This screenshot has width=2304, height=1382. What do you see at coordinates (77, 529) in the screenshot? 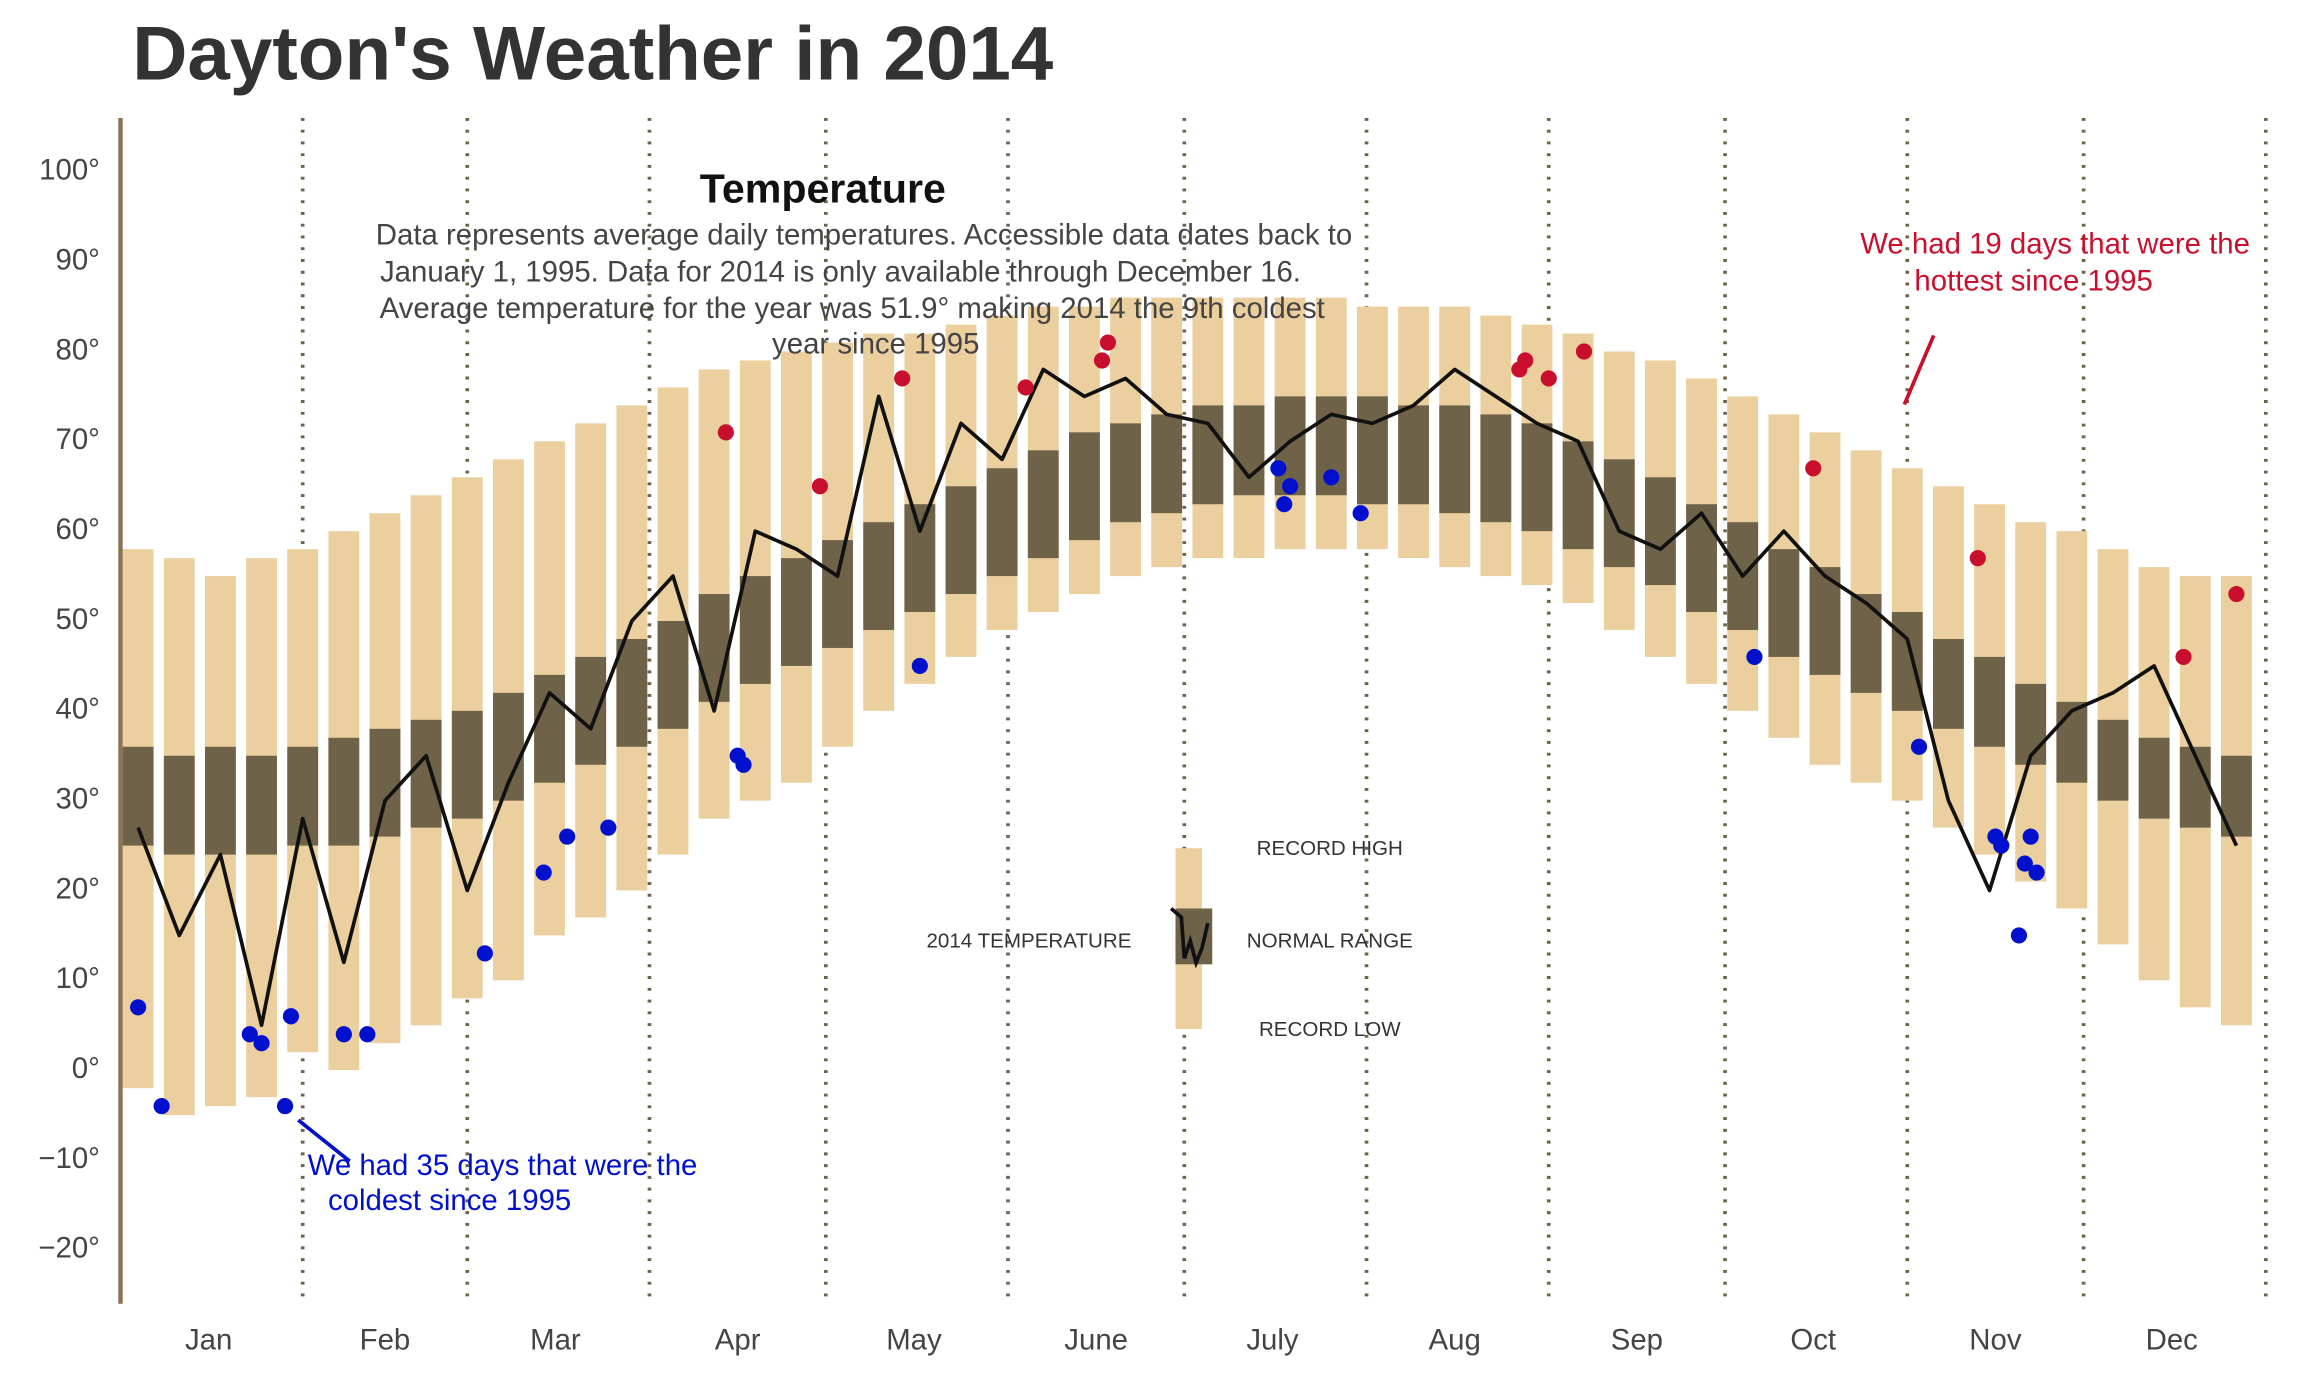
I see `y-tick-label: 60°` at bounding box center [77, 529].